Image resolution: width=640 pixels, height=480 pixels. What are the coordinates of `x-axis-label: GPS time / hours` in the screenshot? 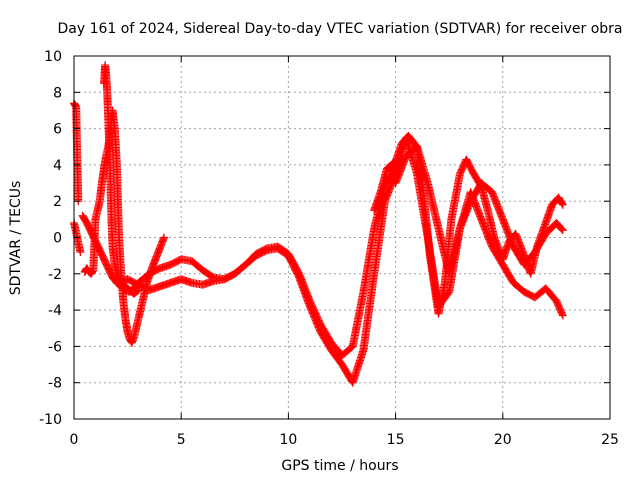 It's located at (339, 466).